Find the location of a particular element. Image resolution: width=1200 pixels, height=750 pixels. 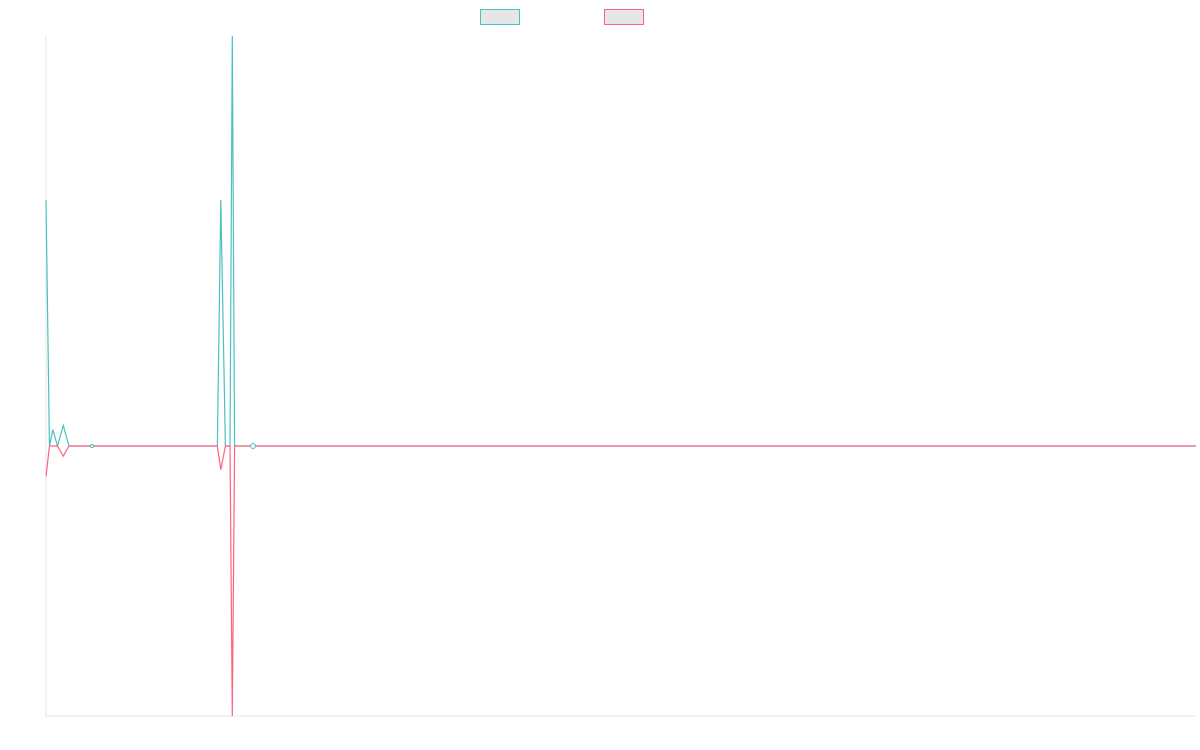

legend-swatch-series-a is located at coordinates (500, 17).